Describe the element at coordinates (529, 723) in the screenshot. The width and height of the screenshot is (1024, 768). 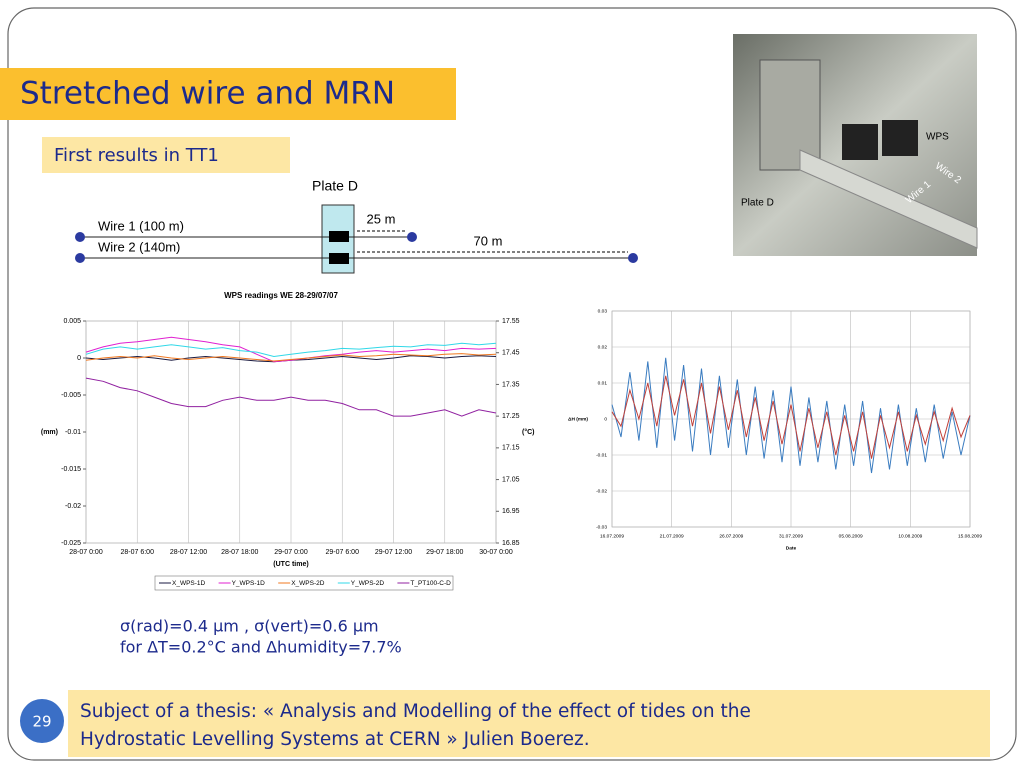
I see `footer-box` at that location.